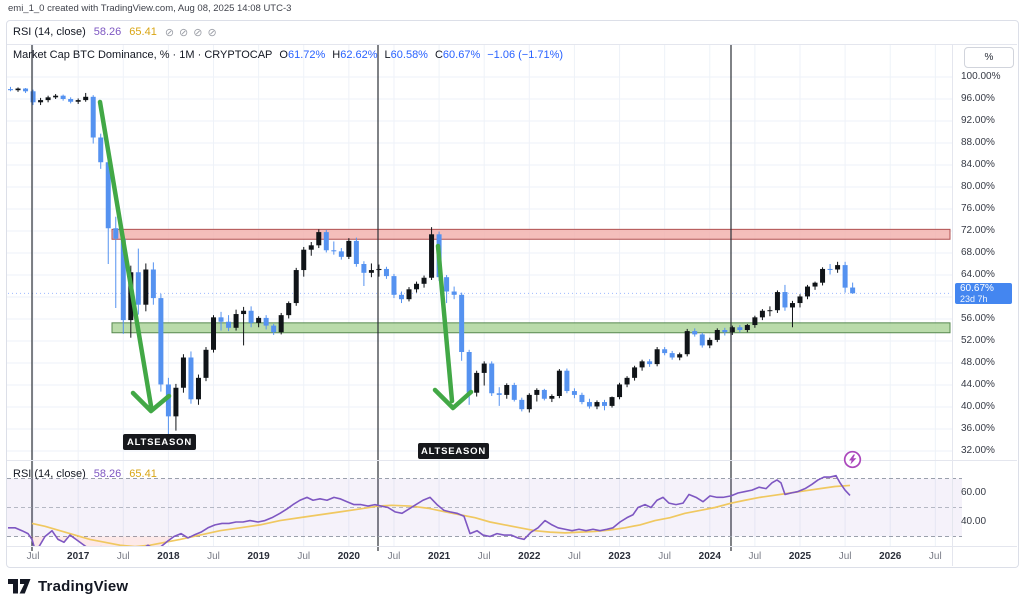 This screenshot has width=1024, height=609. I want to click on price-axis-label: 48.00%, so click(978, 362).